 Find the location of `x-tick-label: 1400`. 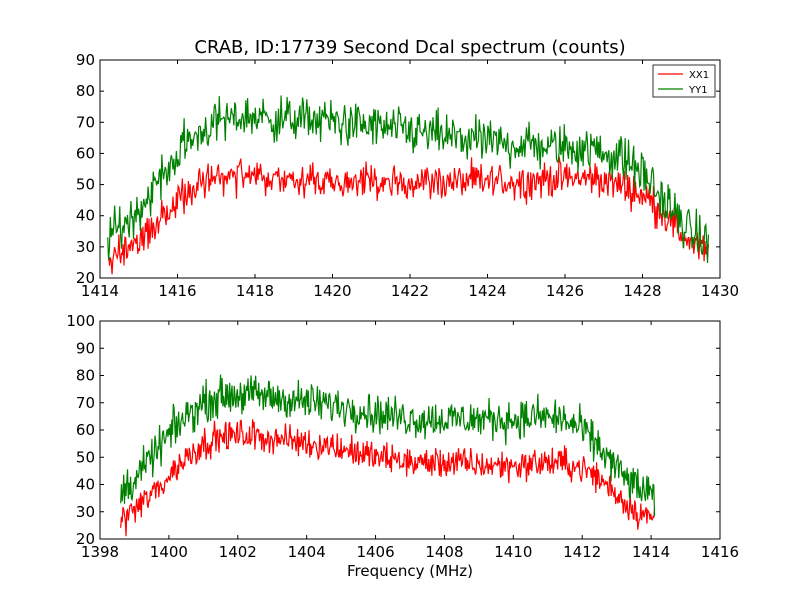

x-tick-label: 1400 is located at coordinates (169, 552).